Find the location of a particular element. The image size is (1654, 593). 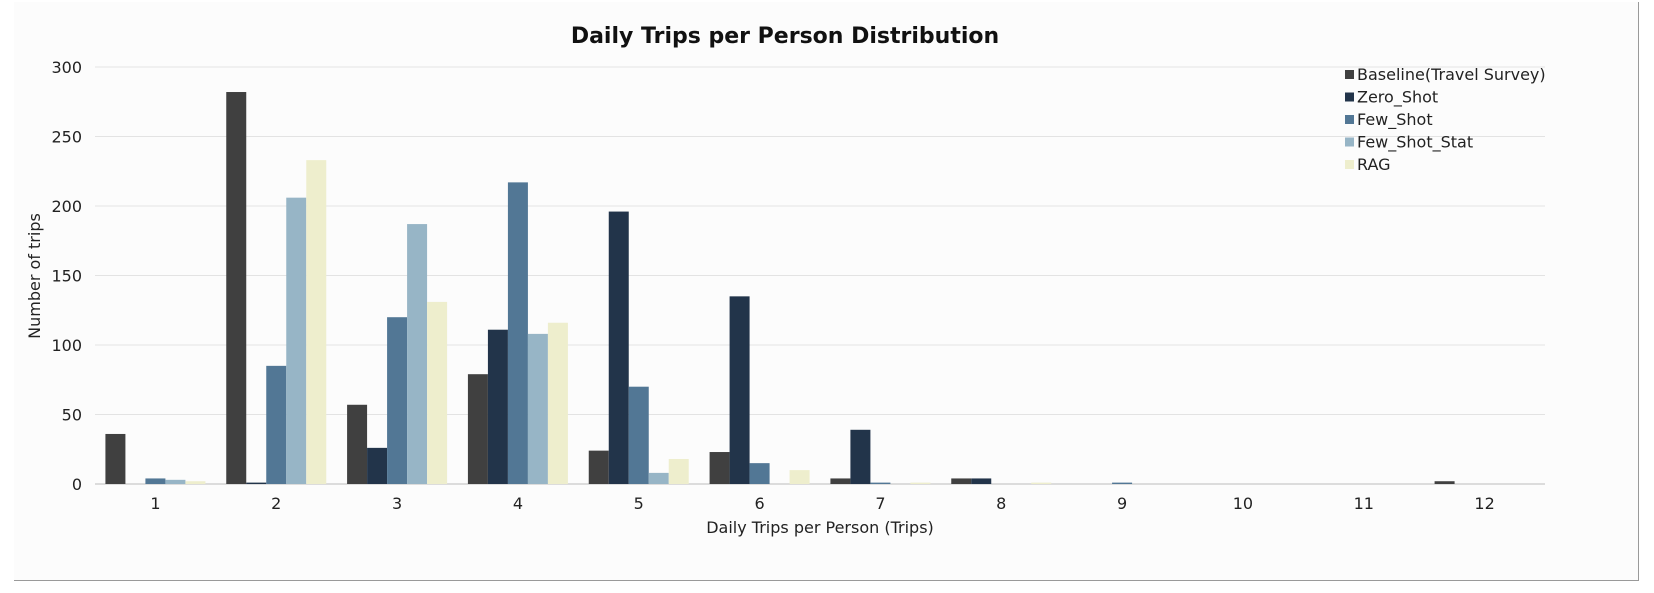

x-tick-label: 6 is located at coordinates (759, 503).